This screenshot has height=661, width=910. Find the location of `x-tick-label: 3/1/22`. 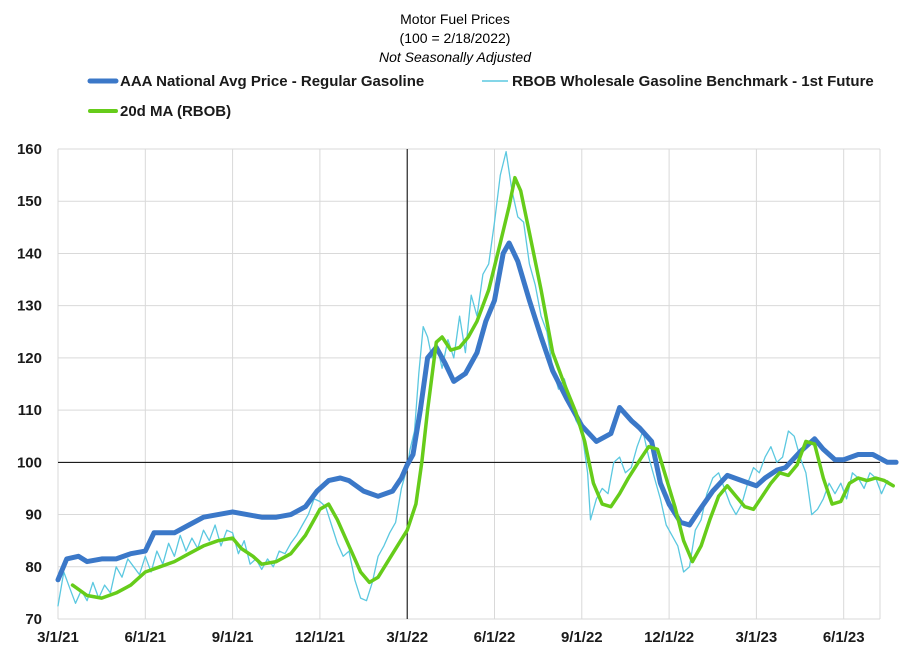

x-tick-label: 3/1/22 is located at coordinates (407, 637).